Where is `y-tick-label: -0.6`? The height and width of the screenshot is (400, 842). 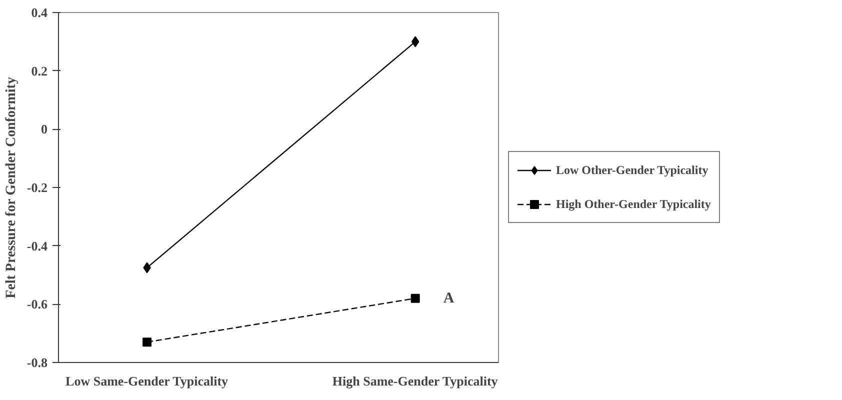
y-tick-label: -0.6 is located at coordinates (37, 304).